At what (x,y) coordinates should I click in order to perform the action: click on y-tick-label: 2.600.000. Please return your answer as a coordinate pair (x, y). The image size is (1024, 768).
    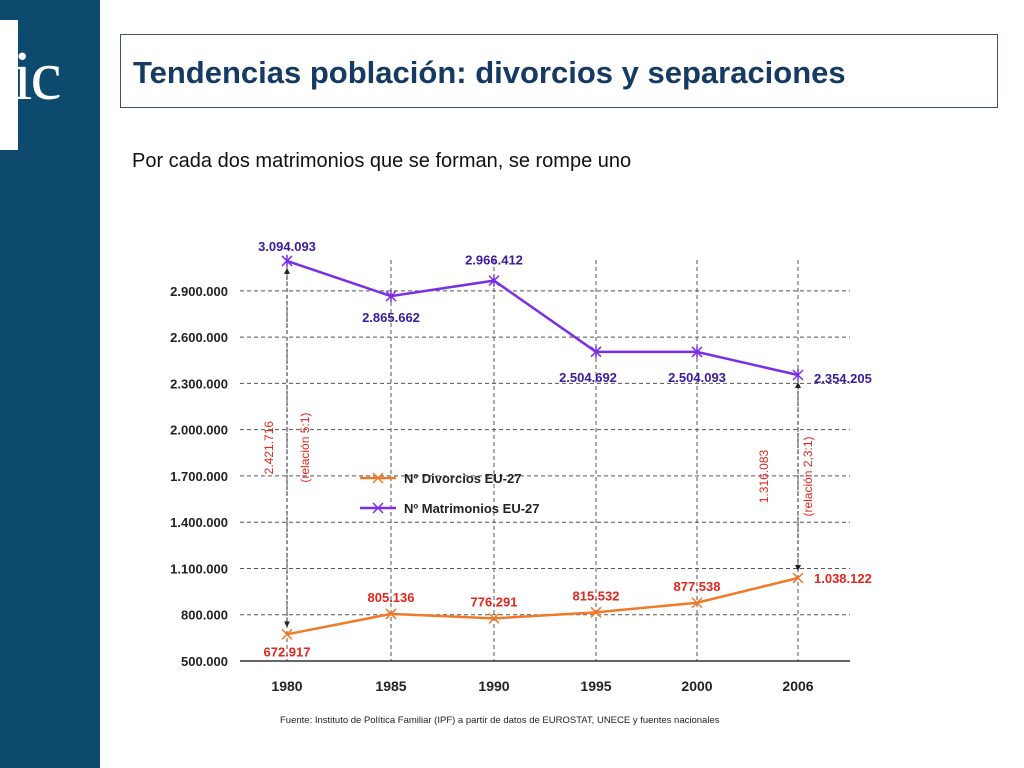
    Looking at the image, I should click on (199, 337).